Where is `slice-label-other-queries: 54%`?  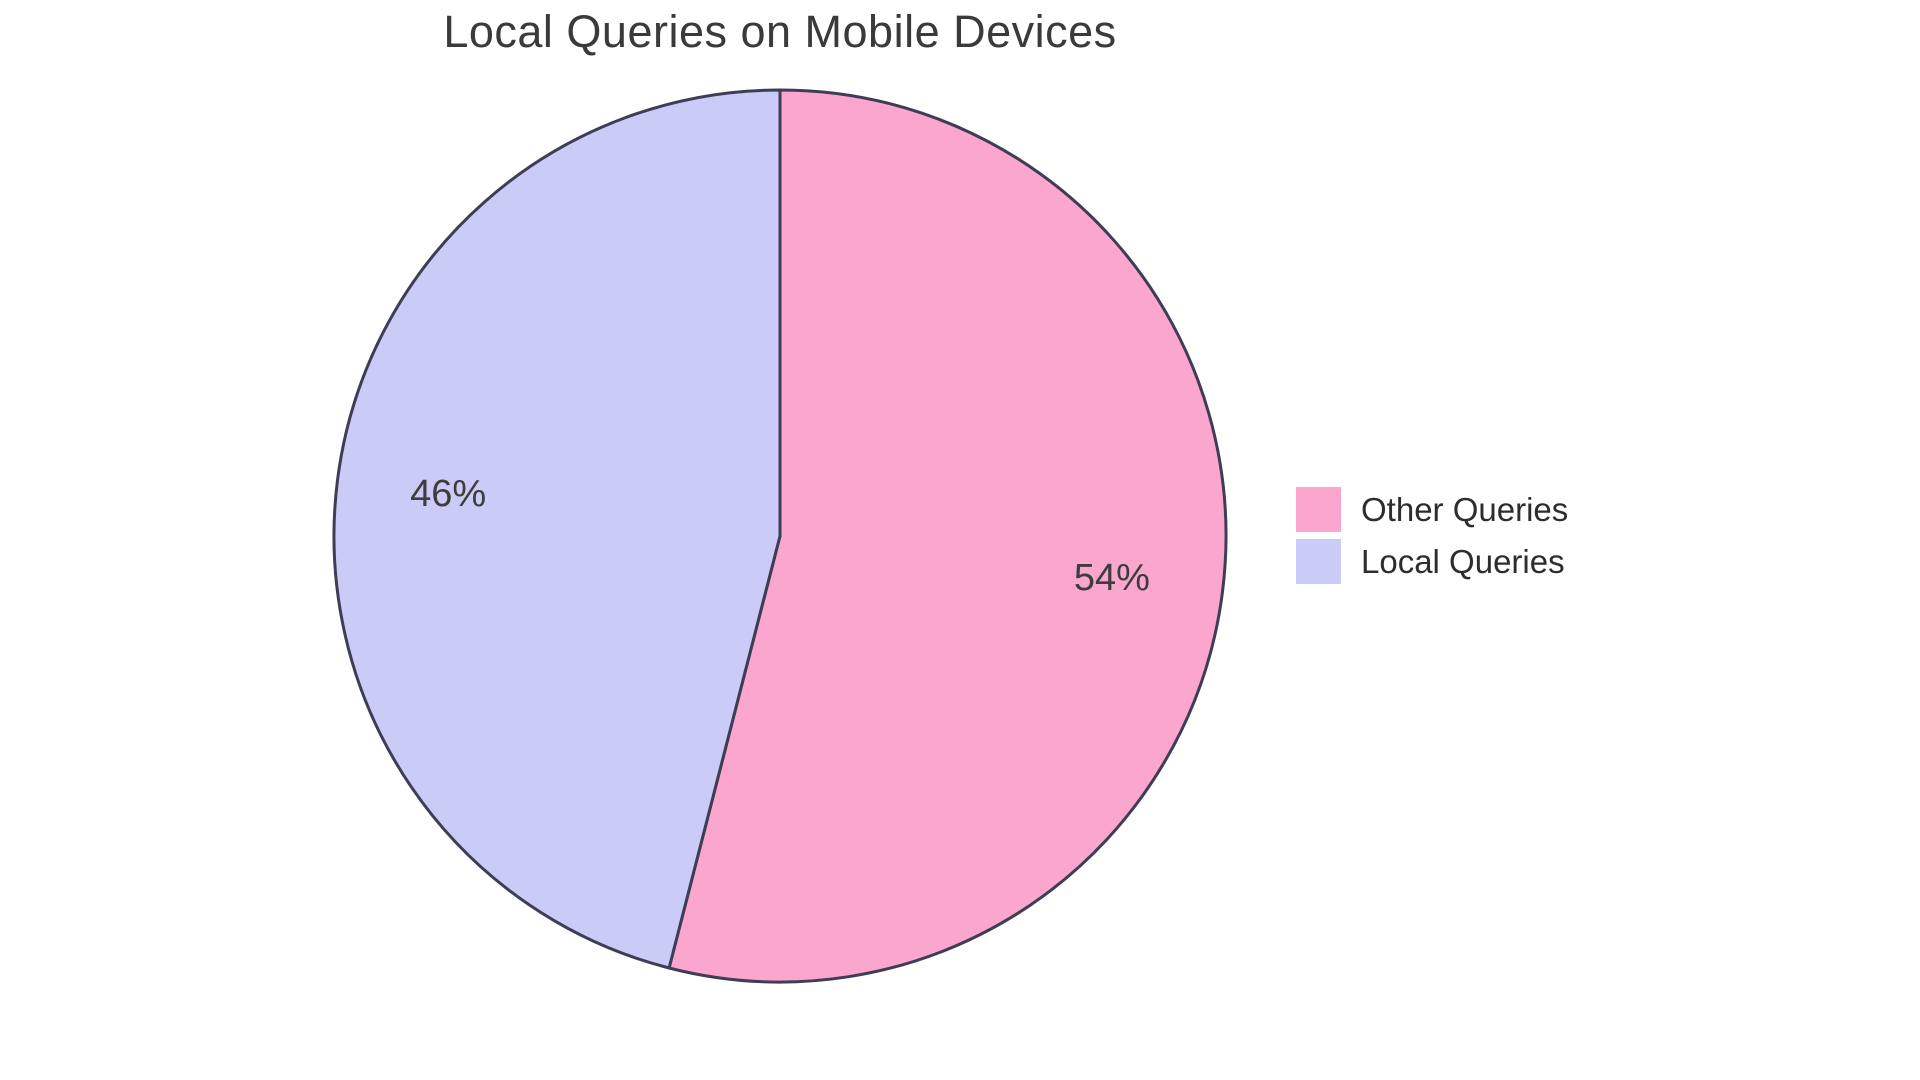
slice-label-other-queries: 54% is located at coordinates (1112, 578).